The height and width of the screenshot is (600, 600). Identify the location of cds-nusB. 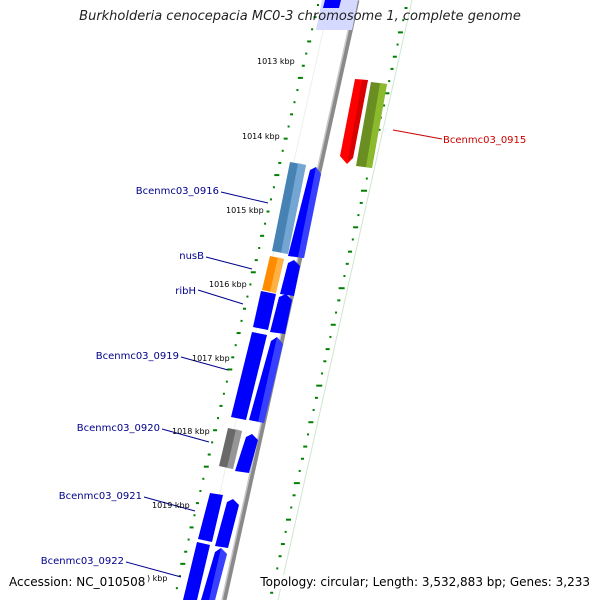
(290, 278).